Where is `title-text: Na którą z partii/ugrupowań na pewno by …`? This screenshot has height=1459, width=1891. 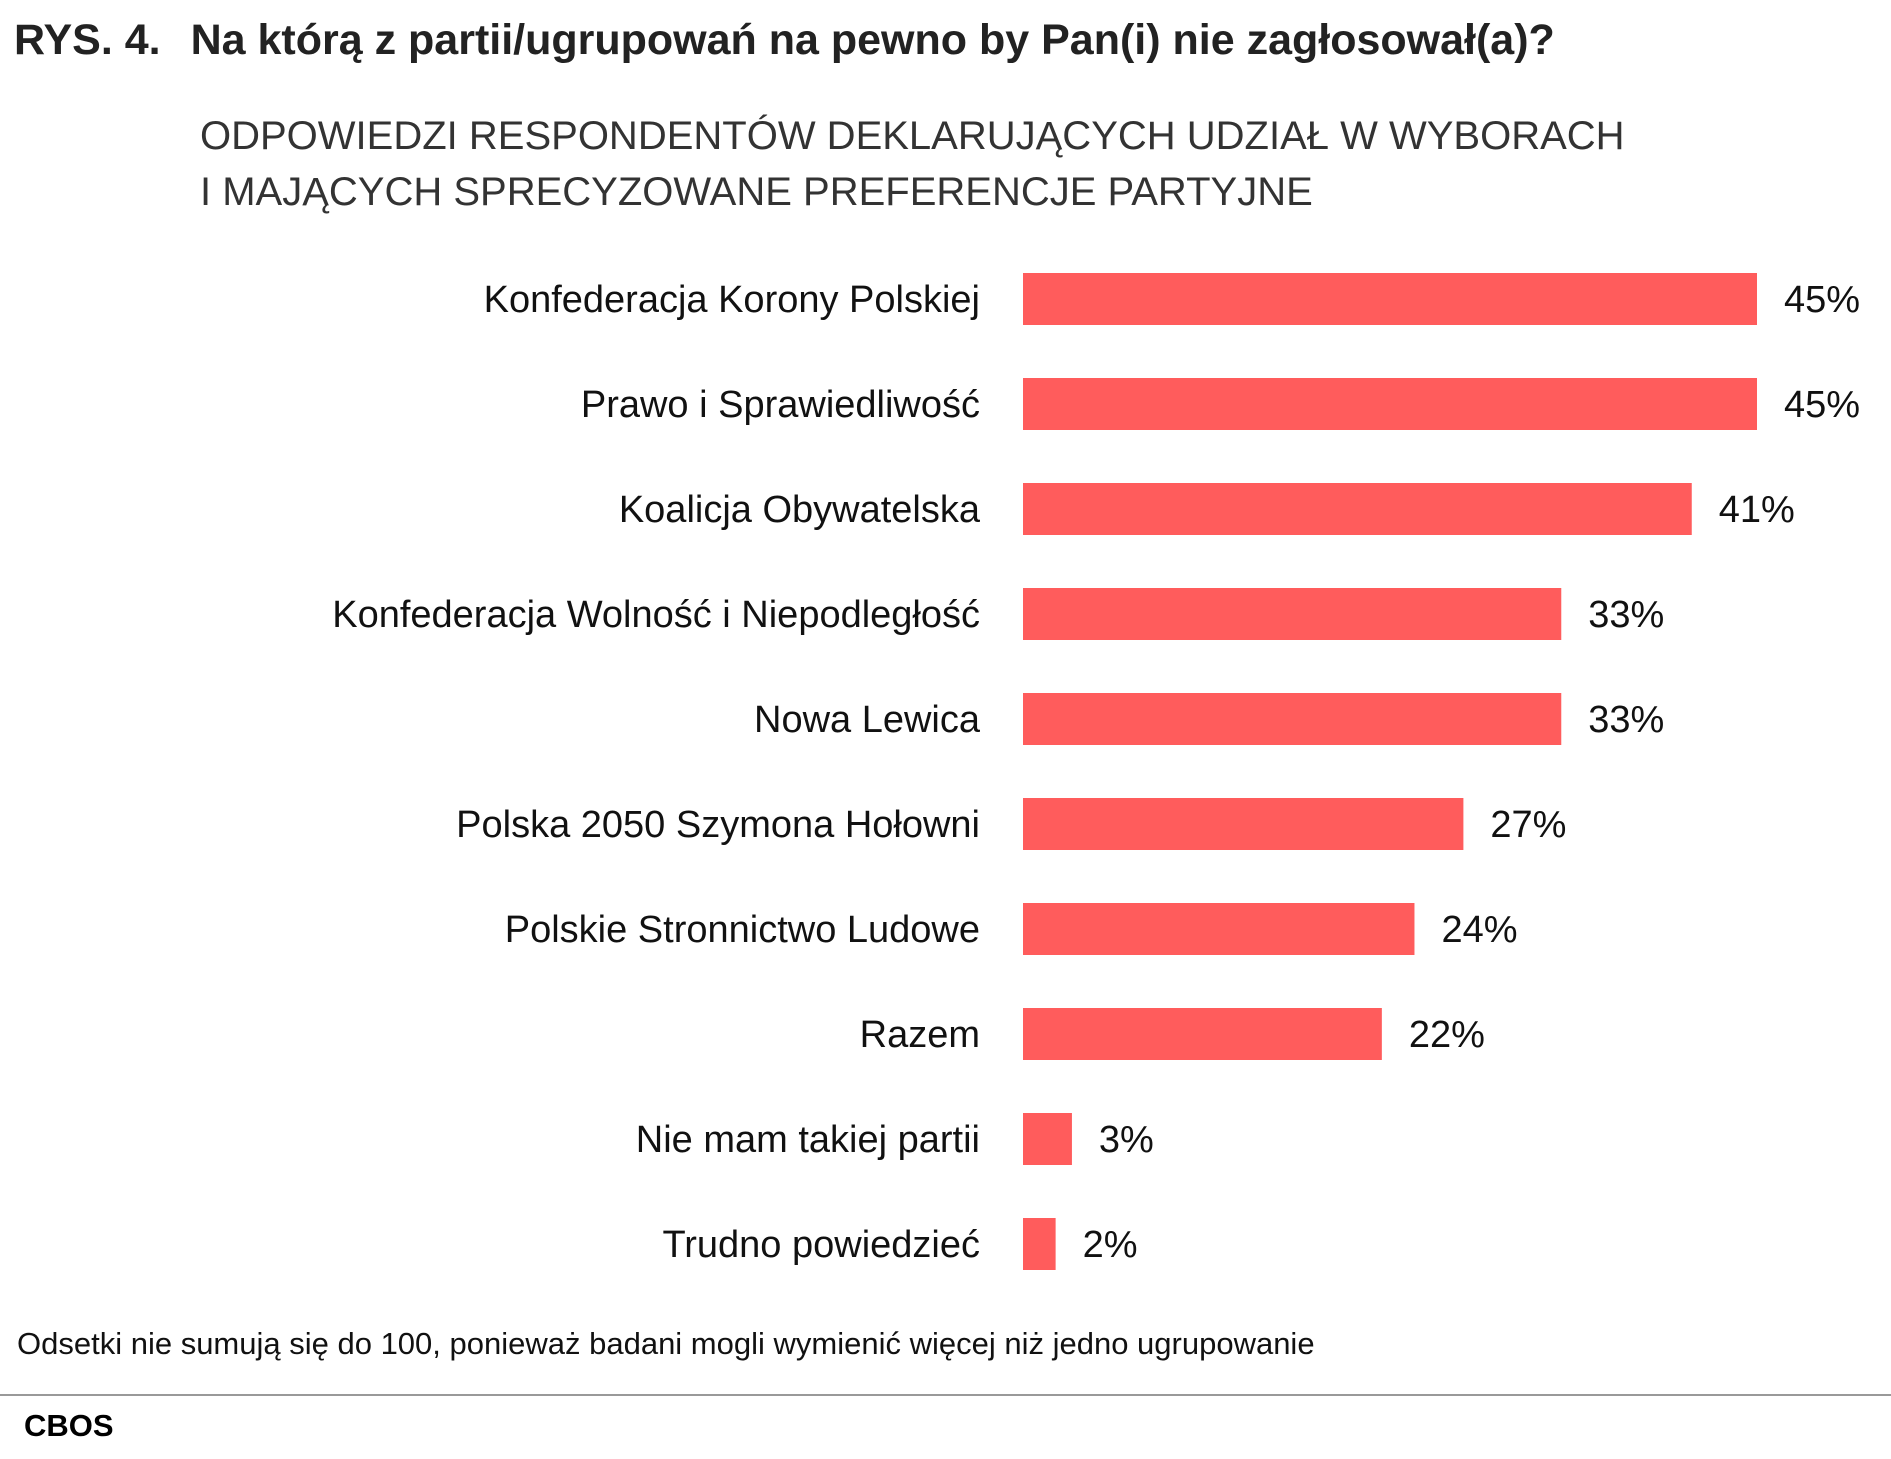
title-text: Na którą z partii/ugrupowań na pewno by … is located at coordinates (872, 40).